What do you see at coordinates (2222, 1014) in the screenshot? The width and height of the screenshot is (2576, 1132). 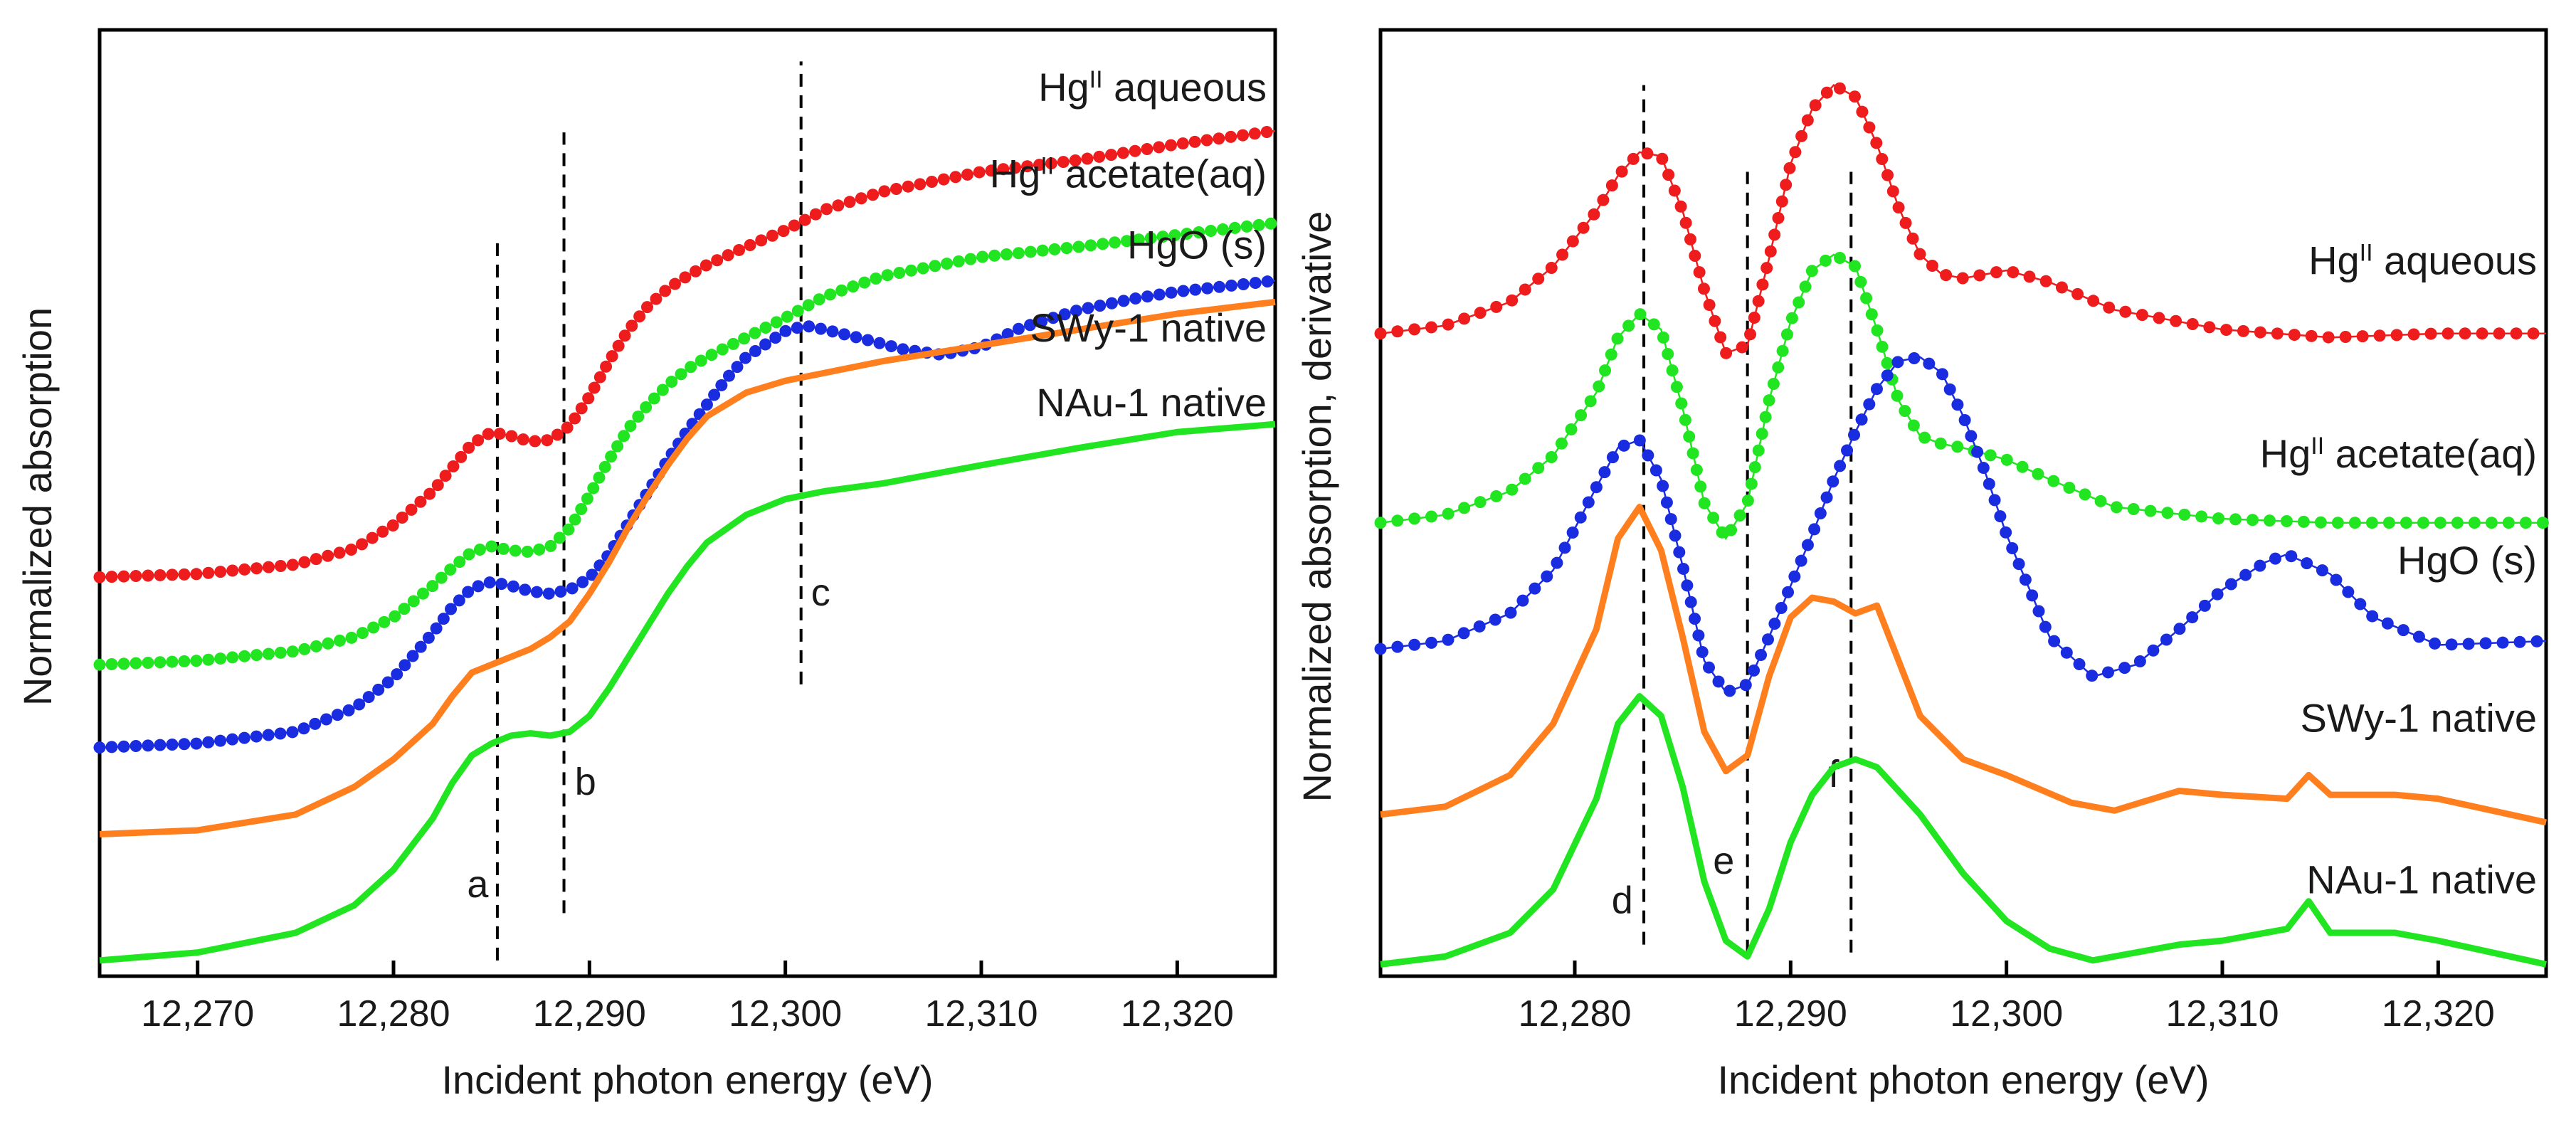 I see `right-x-tick-label: 12,310` at bounding box center [2222, 1014].